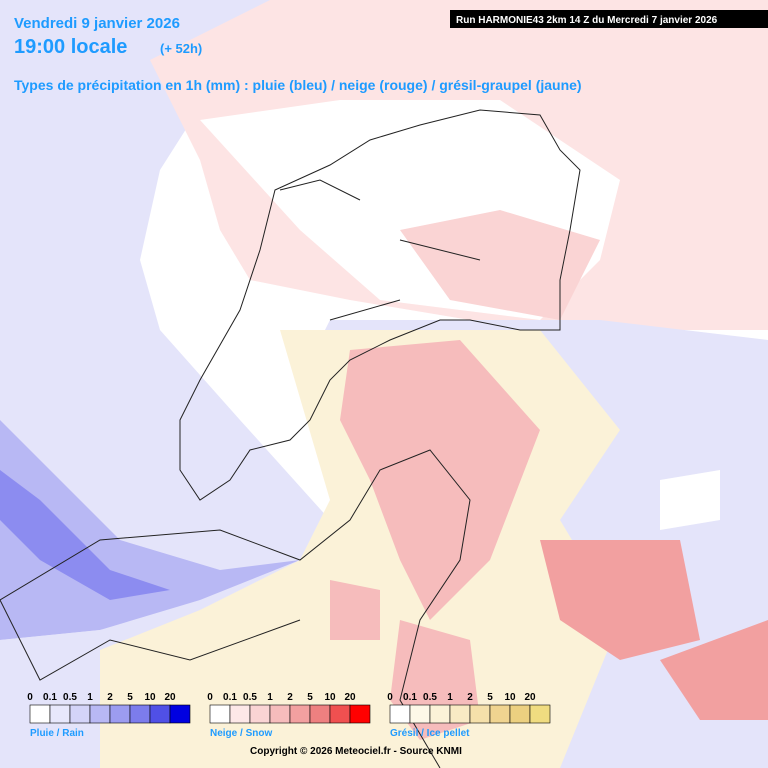 The width and height of the screenshot is (768, 768). Describe the element at coordinates (430, 733) in the screenshot. I see `legend-label: Grésil / Ice pellet` at that location.